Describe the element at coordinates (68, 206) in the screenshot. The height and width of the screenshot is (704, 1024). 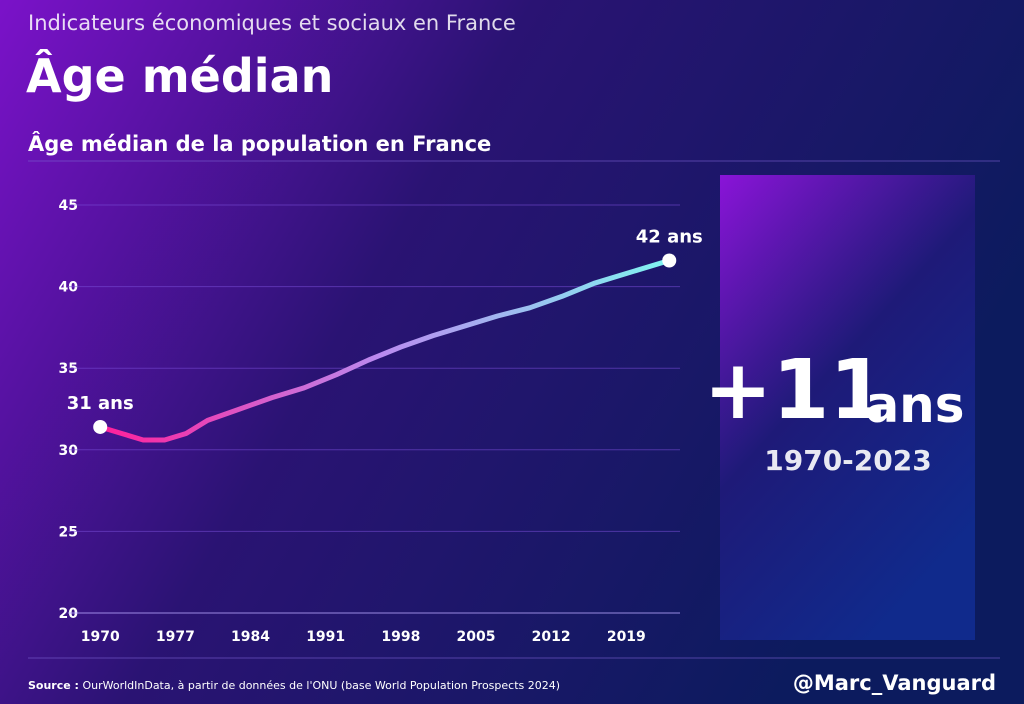
I see `y-tick-label: 45` at that location.